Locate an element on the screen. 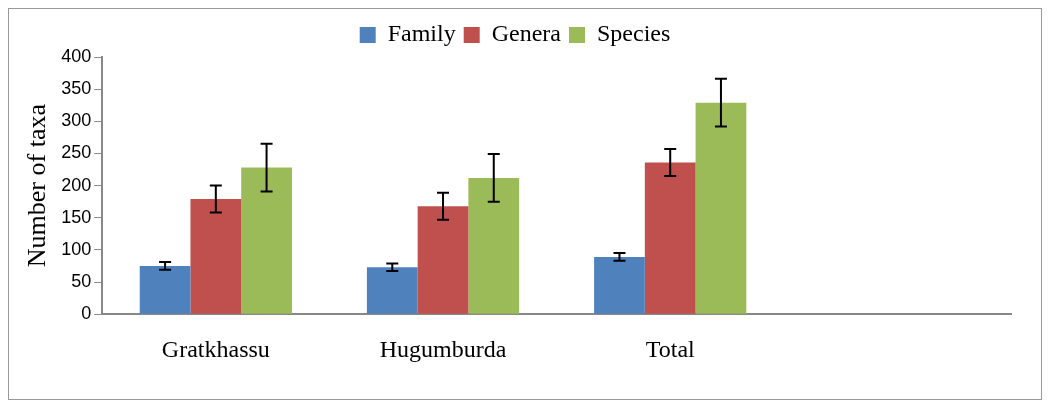 The width and height of the screenshot is (1052, 410). y-tick-label: 250 is located at coordinates (76, 152).